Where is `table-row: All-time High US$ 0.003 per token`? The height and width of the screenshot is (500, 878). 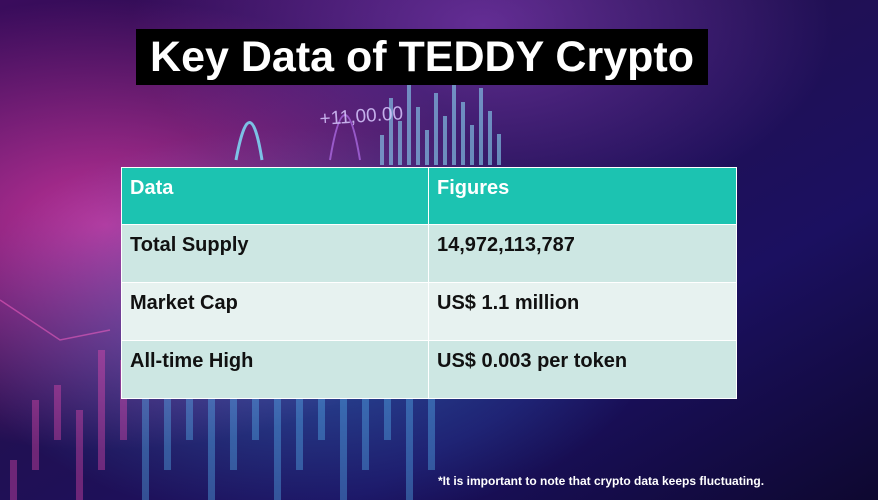
table-row: All-time High US$ 0.003 per token is located at coordinates (429, 369).